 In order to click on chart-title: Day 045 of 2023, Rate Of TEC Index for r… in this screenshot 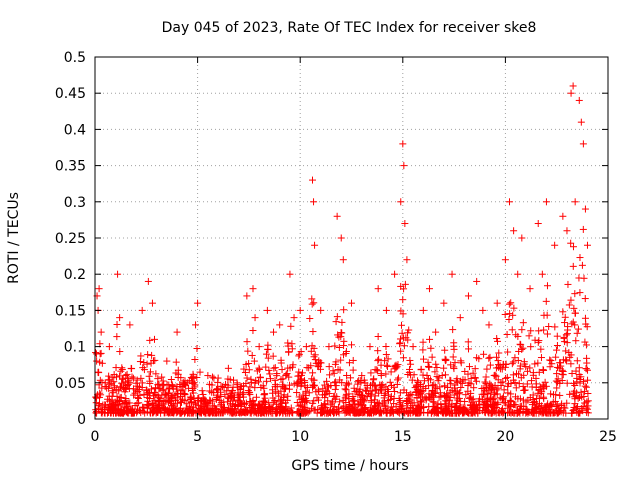, I will do `click(349, 28)`.